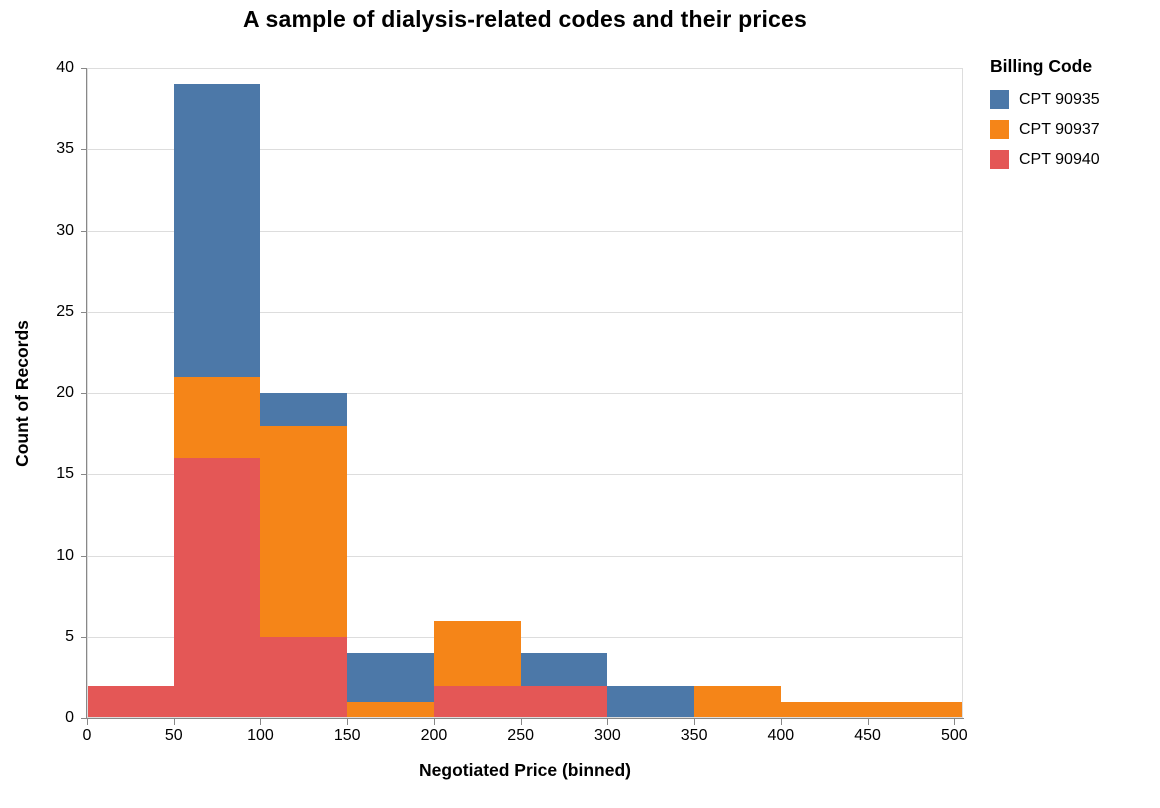  I want to click on y-tick-label: 25, so click(65, 311).